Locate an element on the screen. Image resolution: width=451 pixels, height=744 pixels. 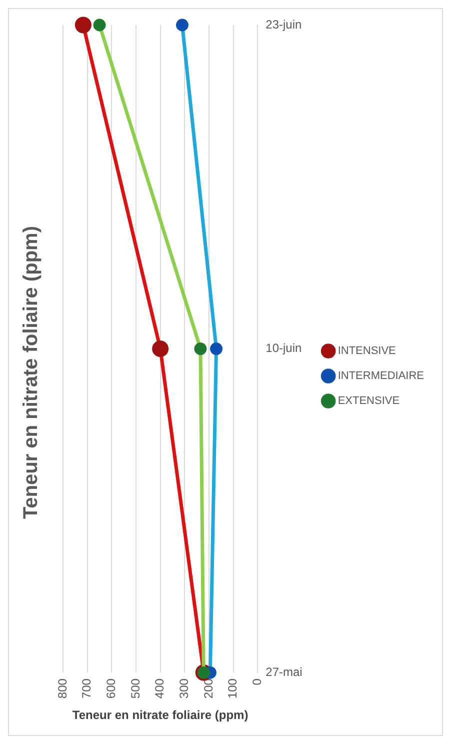
legend-label: INTENSIVE is located at coordinates (367, 351).